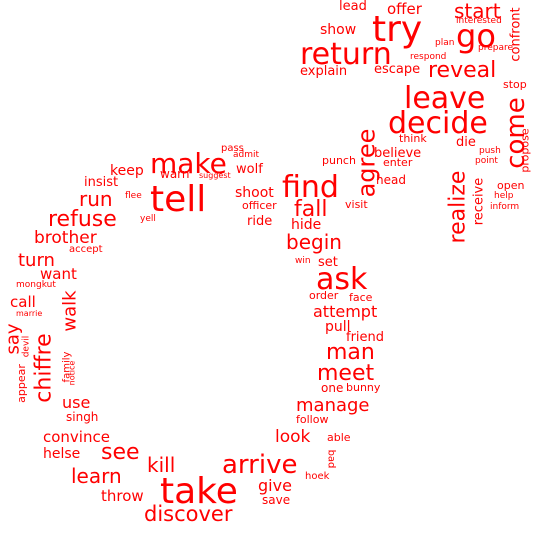  Describe the element at coordinates (479, 201) in the screenshot. I see `word: receive` at that location.